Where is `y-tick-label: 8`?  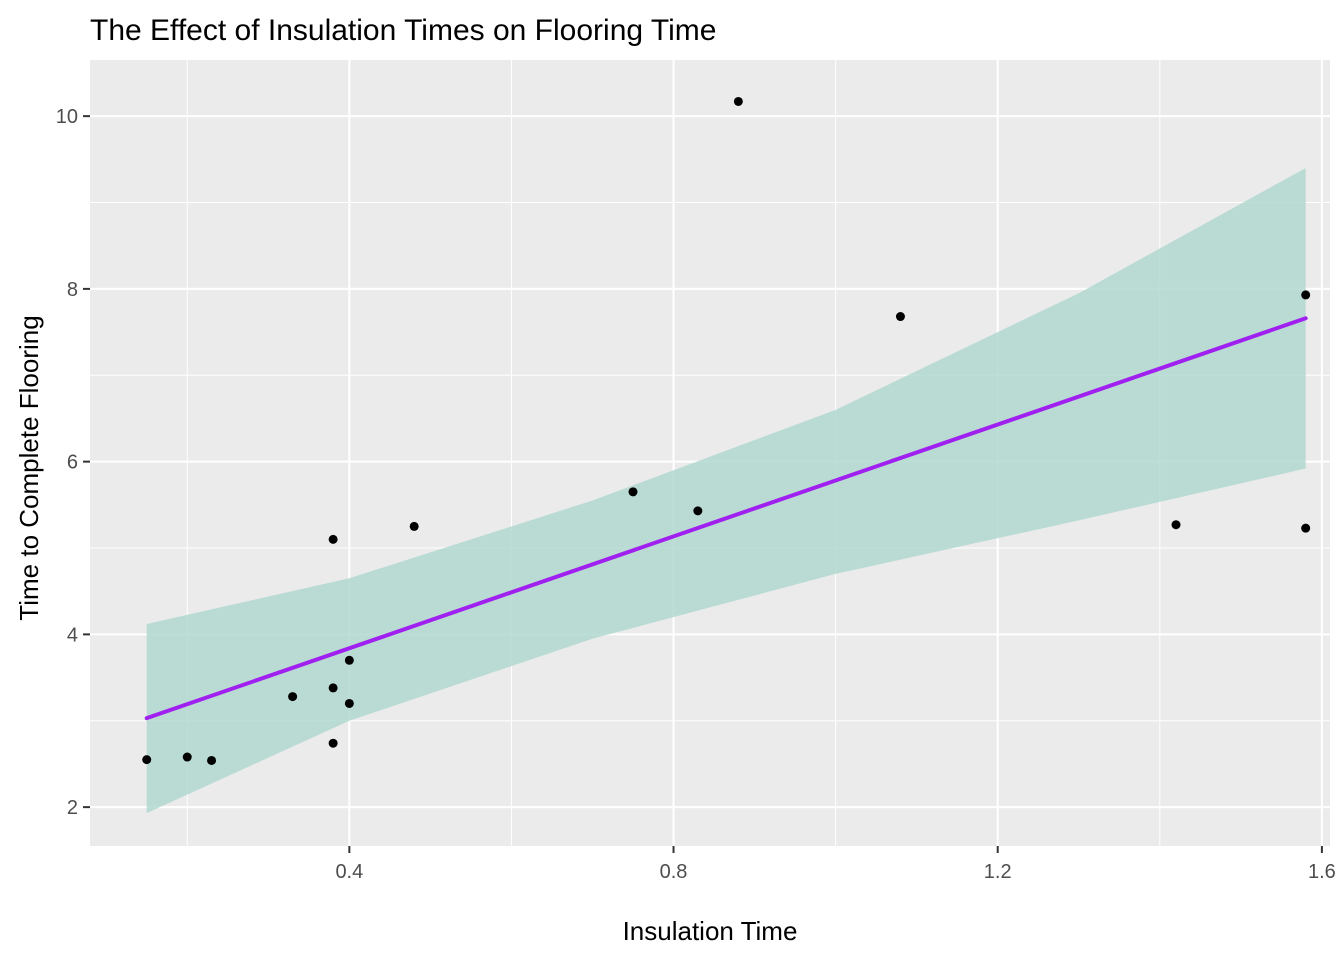
y-tick-label: 8 is located at coordinates (72, 290).